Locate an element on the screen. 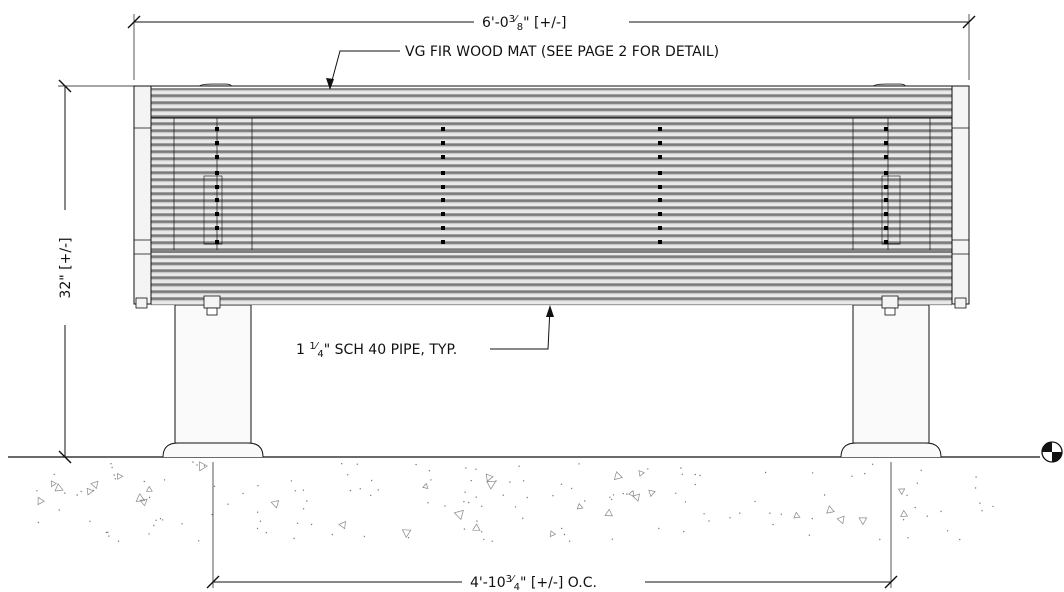  concrete-hatch is located at coordinates (515, 501).